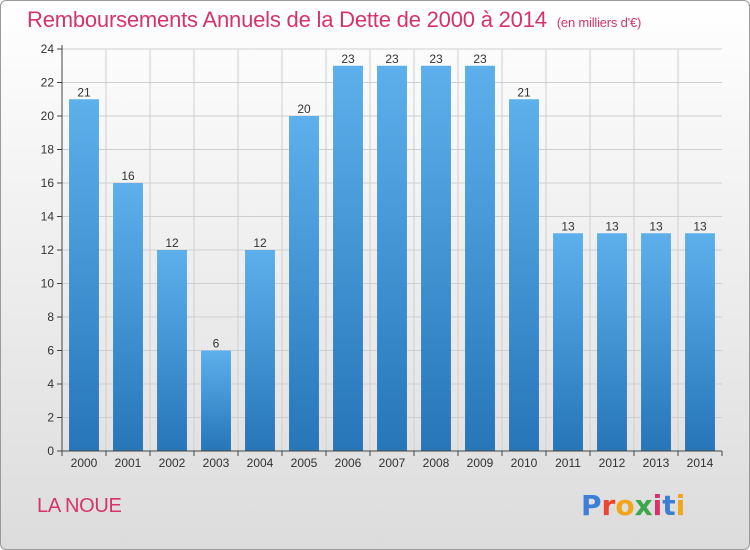  What do you see at coordinates (480, 463) in the screenshot?
I see `x-tick-label: 2009` at bounding box center [480, 463].